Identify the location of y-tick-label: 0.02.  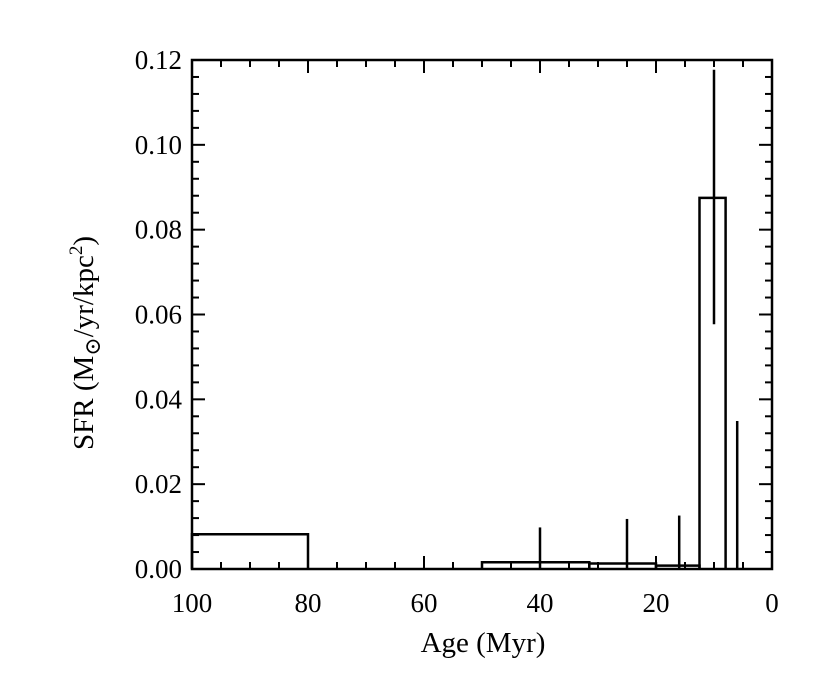
(158, 484).